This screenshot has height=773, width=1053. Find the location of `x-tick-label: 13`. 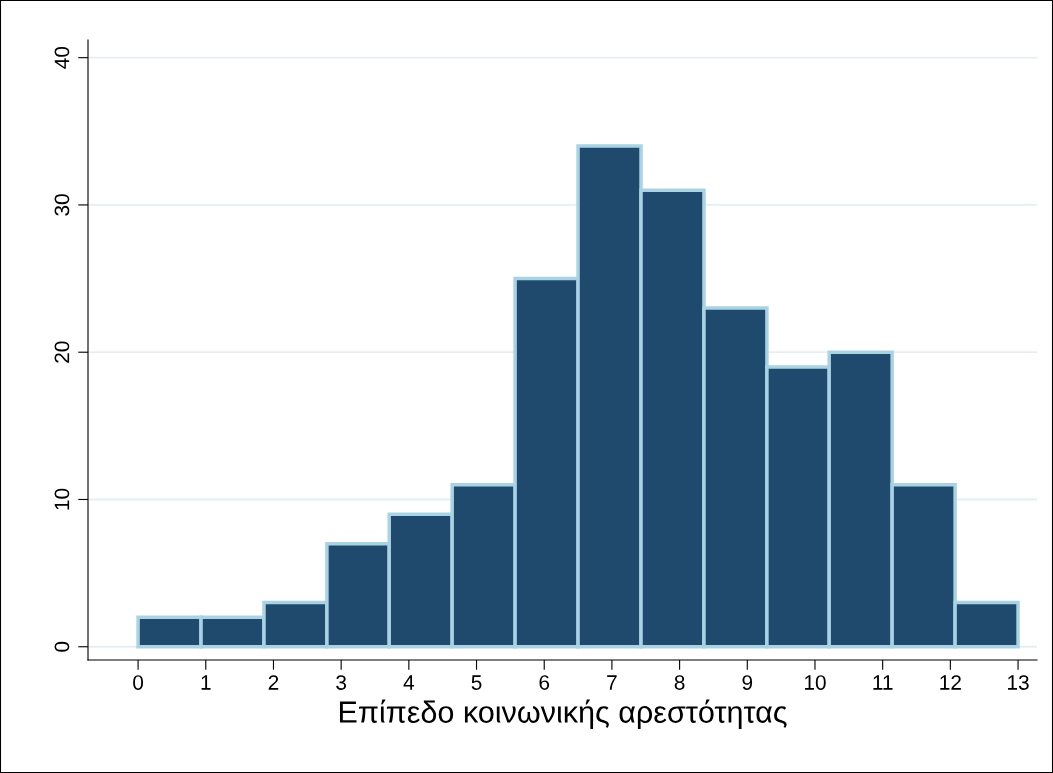

x-tick-label: 13 is located at coordinates (1018, 682).